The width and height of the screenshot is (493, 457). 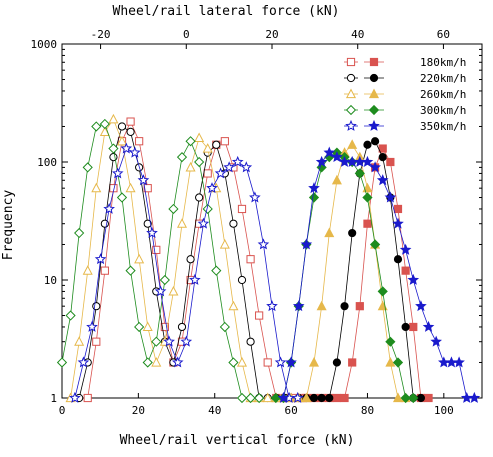 I want to click on x-tick-label: 60, so click(x=290, y=410).